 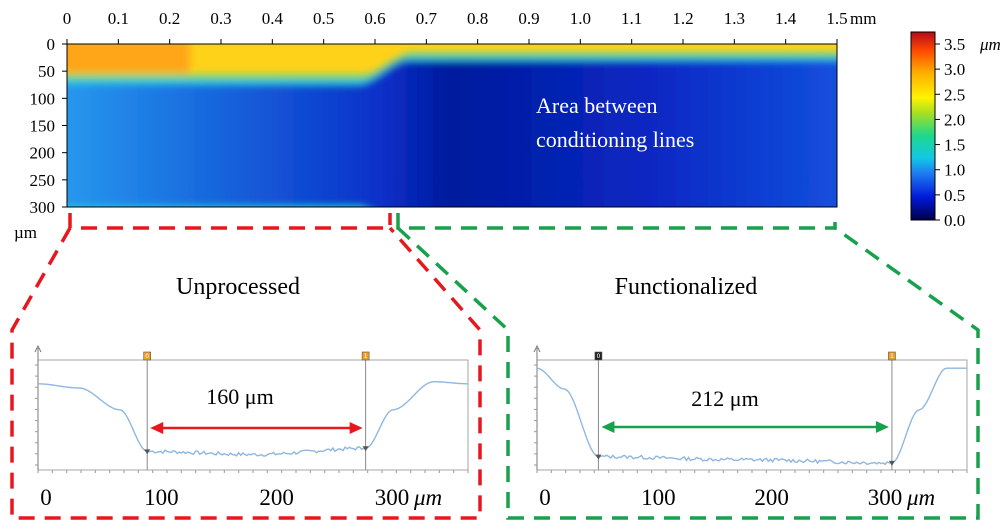 I want to click on colorbar-unit: μm, so click(x=990, y=44).